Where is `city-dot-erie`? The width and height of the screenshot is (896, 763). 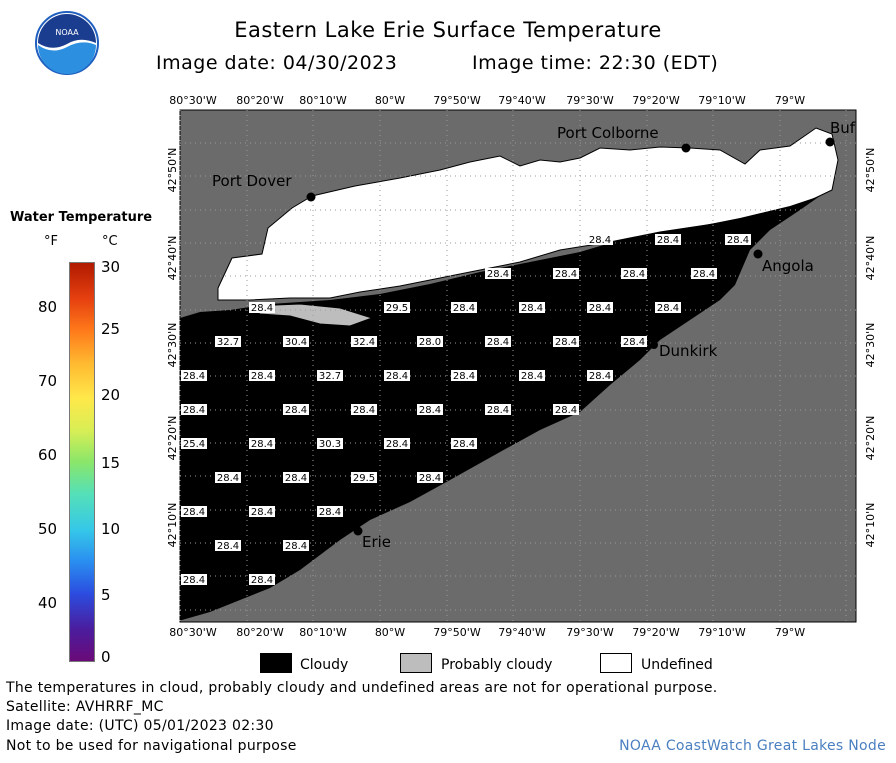 city-dot-erie is located at coordinates (358, 531).